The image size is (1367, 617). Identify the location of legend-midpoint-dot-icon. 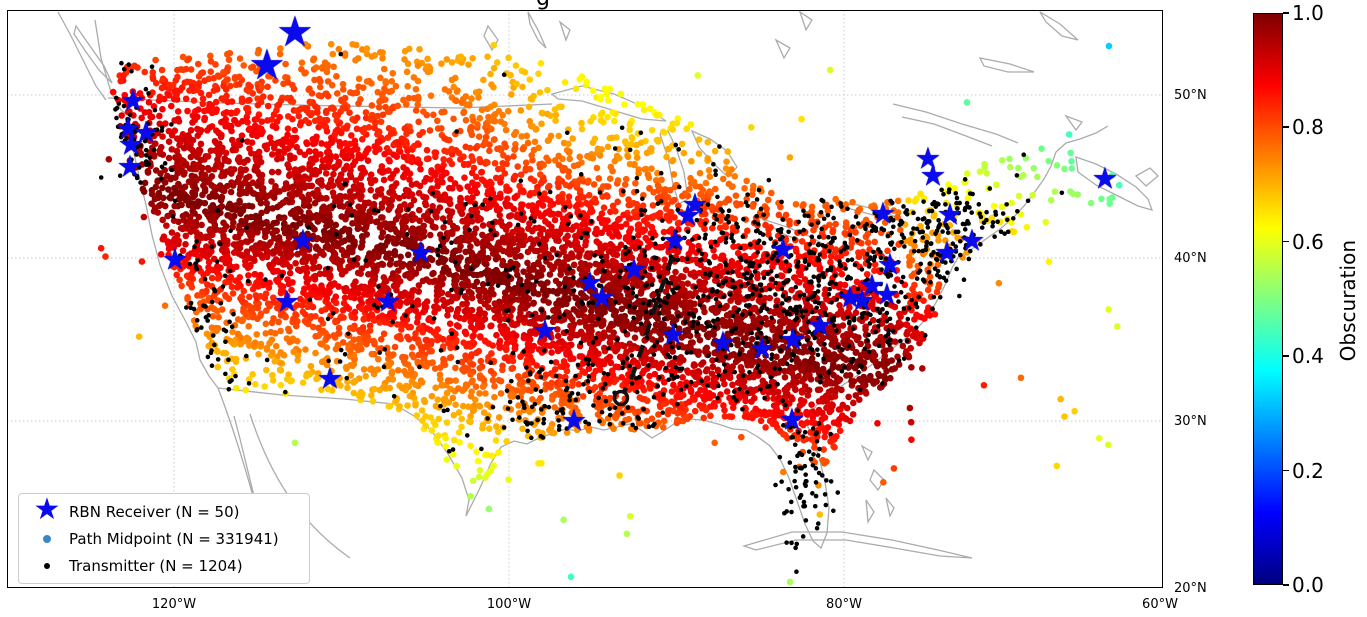
(47, 538).